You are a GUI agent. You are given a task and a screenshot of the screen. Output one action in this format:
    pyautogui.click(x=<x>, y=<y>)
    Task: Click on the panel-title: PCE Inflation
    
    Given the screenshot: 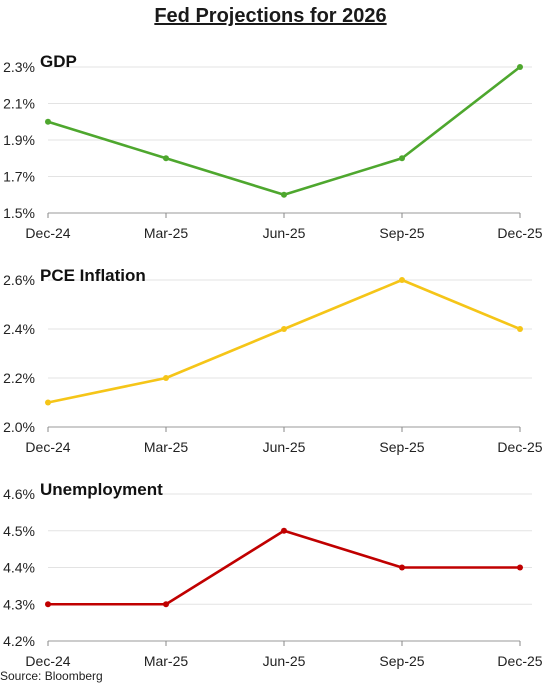 What is the action you would take?
    pyautogui.click(x=93, y=275)
    